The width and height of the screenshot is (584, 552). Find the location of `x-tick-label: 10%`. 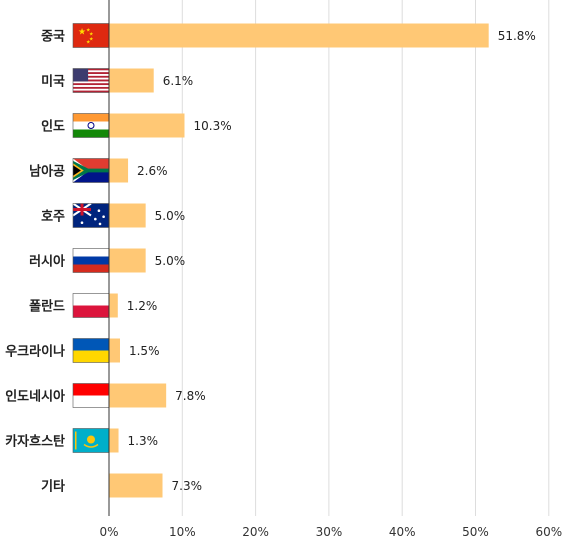

x-tick-label: 10% is located at coordinates (182, 532).